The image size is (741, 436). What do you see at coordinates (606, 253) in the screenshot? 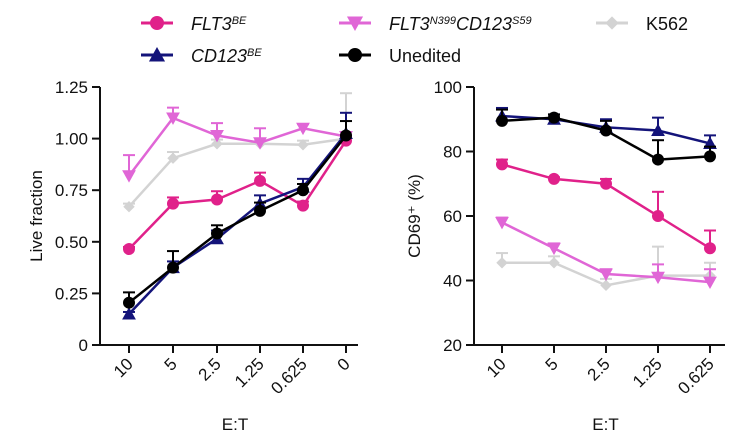
I see `series-double` at bounding box center [606, 253].